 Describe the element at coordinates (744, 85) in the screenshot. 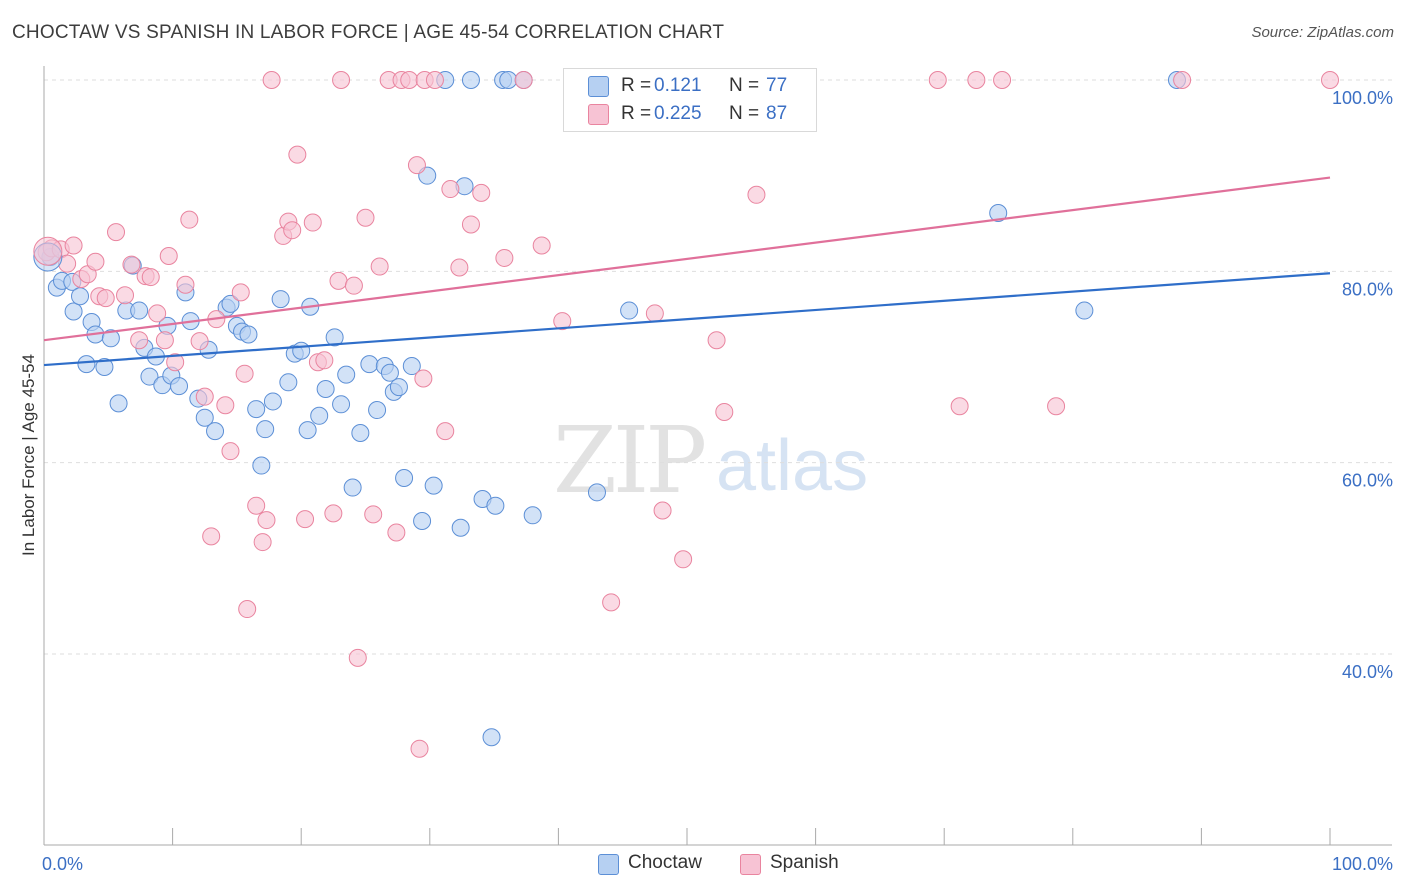

I see `choctaw-n-label: N =` at that location.